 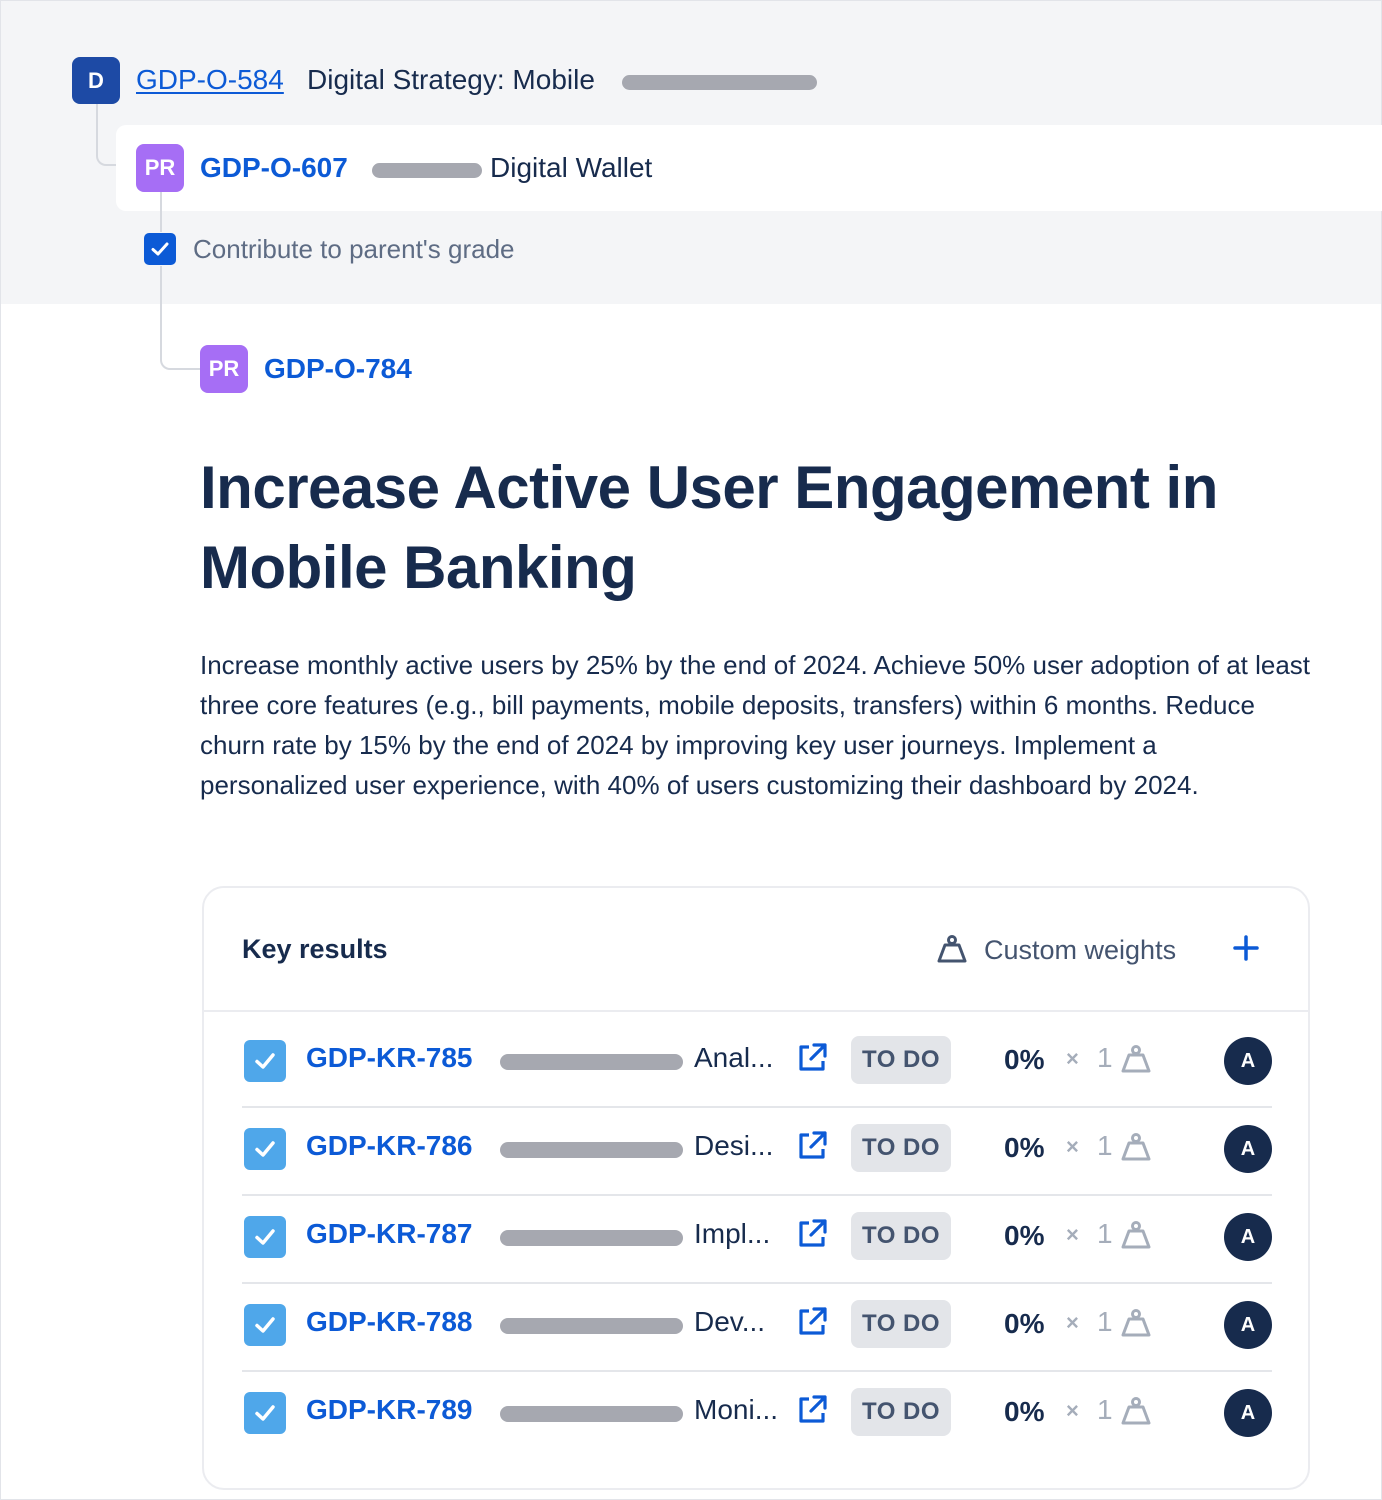 What do you see at coordinates (389, 1145) in the screenshot?
I see `key-result-key-link: GDP-KR-786` at bounding box center [389, 1145].